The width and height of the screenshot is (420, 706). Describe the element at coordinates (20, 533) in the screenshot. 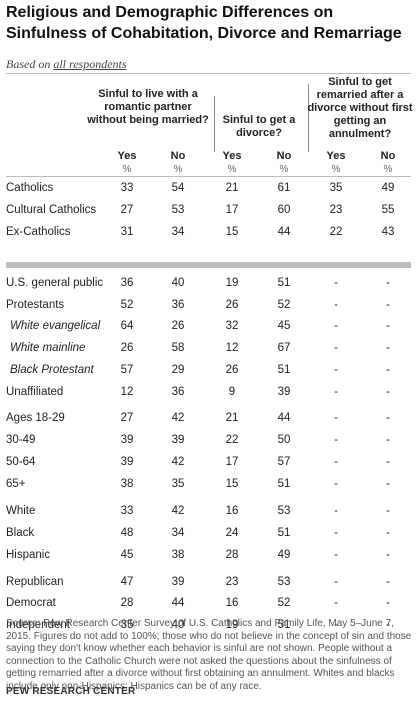

I see `row-label: Black` at that location.